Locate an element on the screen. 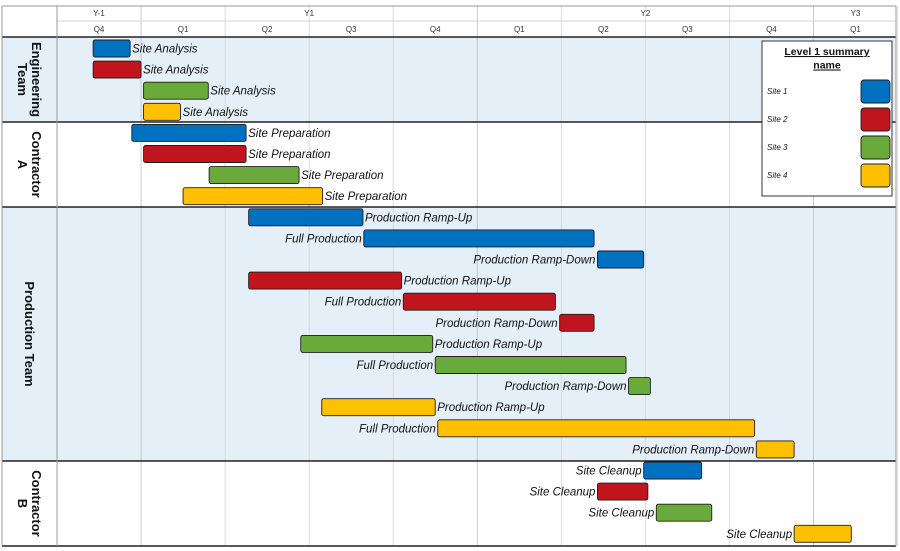 This screenshot has width=900, height=551. timeline-header: Y-1 Y1 Y2 Y3 Q4 Q1 Q2 Q3 Q4 Q1 Q2 Q3 Q4 Q1 is located at coordinates (449, 19).